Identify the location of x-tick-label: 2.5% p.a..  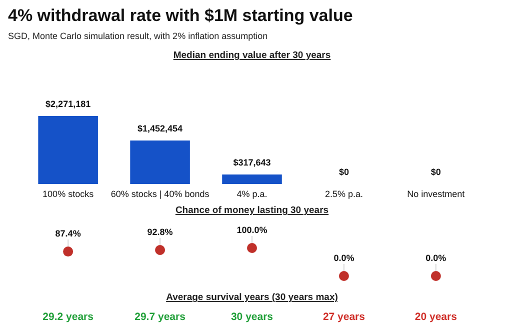
(343, 194).